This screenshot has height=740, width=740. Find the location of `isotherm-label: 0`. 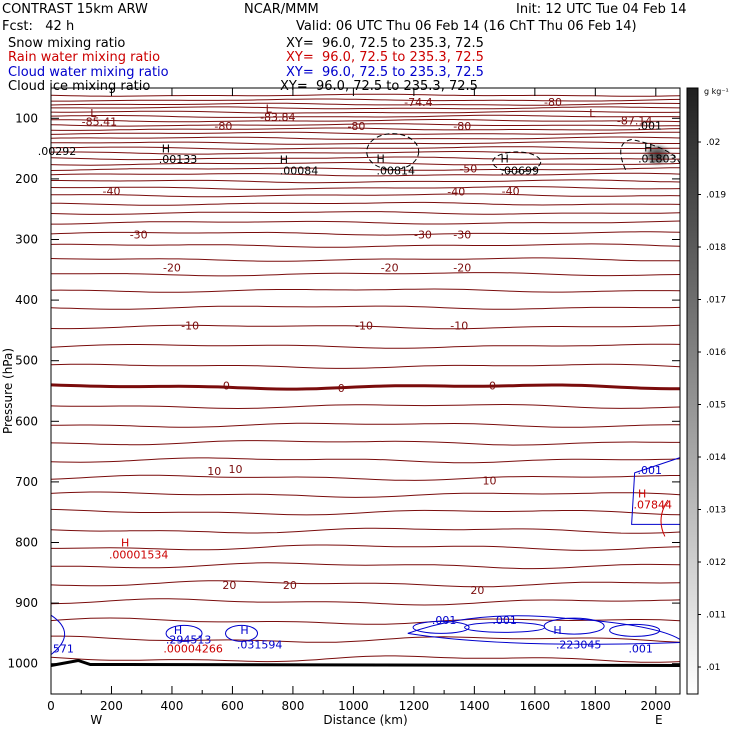

isotherm-label: 0 is located at coordinates (341, 388).